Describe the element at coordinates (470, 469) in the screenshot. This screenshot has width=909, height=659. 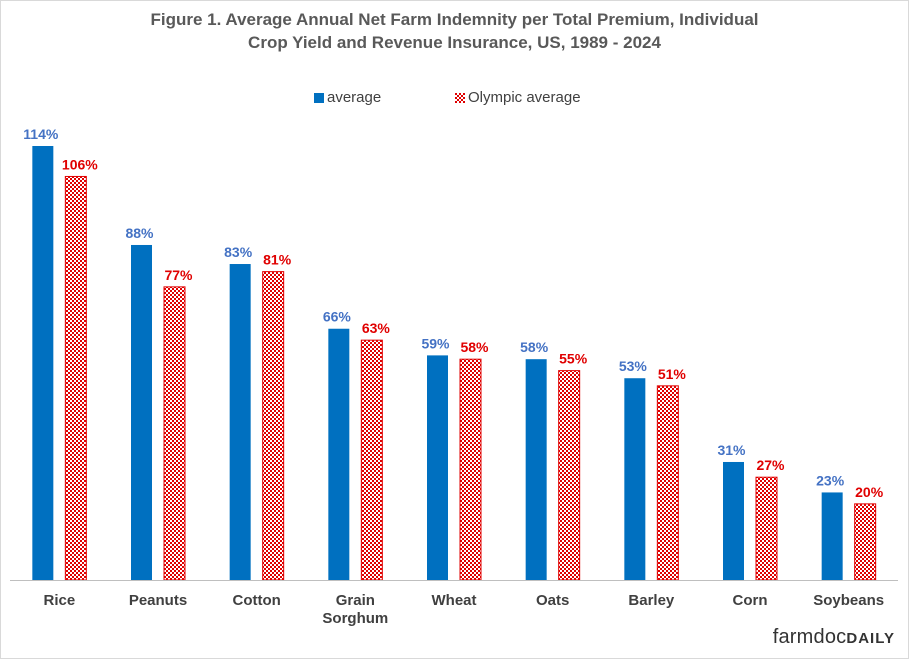
I see `bar-olympic-average-wheat` at that location.